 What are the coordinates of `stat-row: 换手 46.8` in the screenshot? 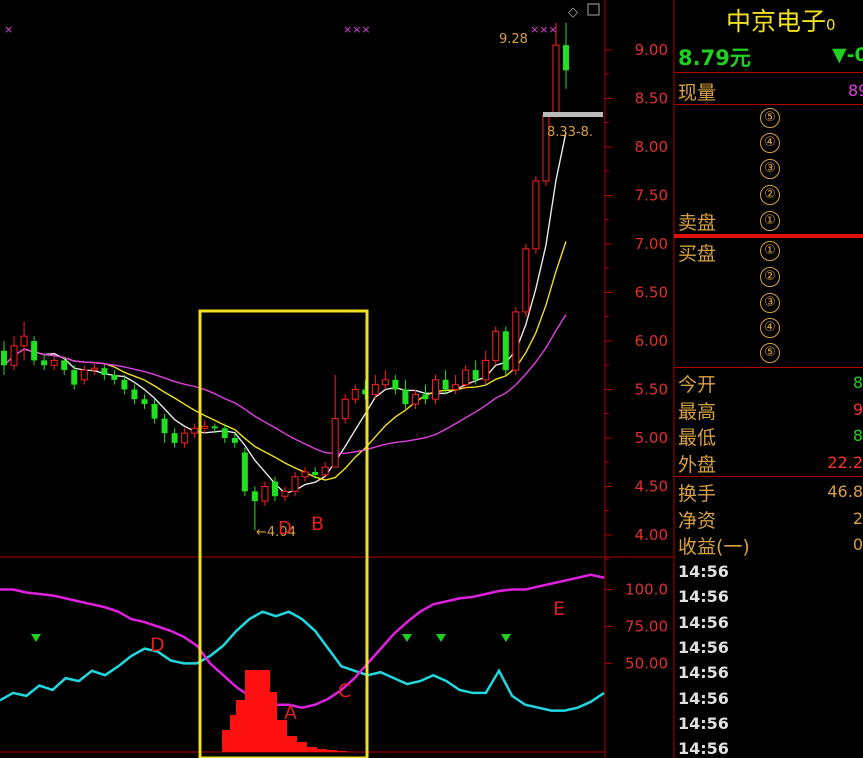 It's located at (770, 492).